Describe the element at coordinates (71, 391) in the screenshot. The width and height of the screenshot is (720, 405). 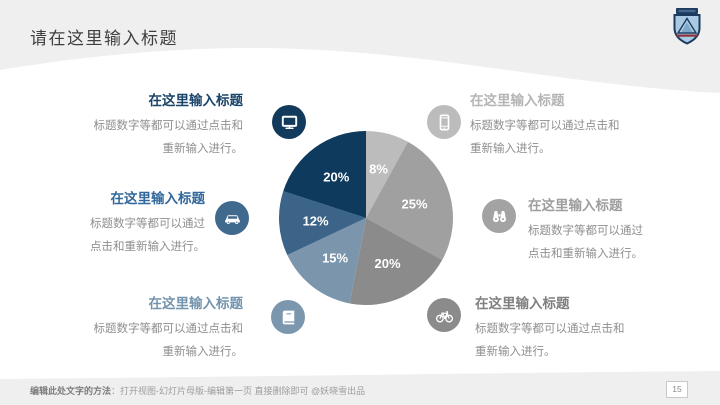
I see `footer-method-label: 编辑此处文字的方法` at that location.